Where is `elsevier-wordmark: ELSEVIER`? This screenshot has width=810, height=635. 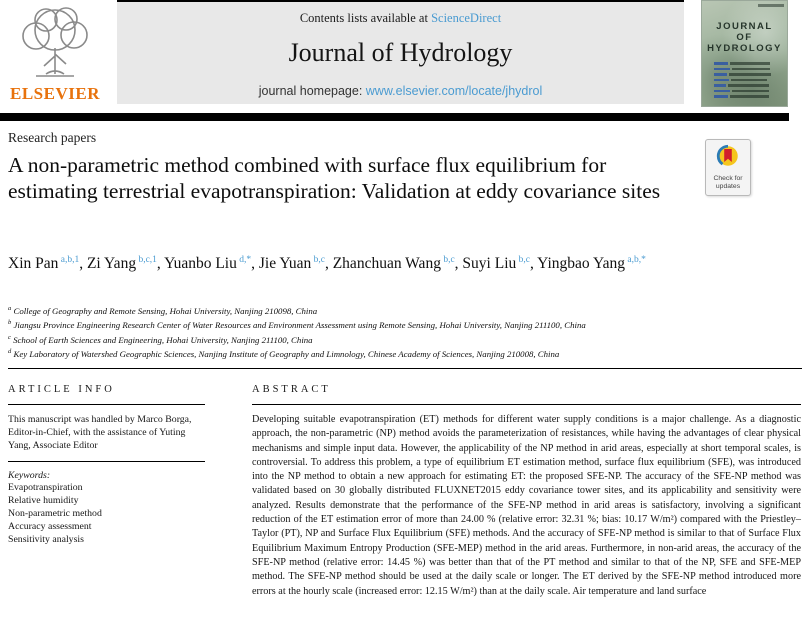 elsevier-wordmark: ELSEVIER is located at coordinates (55, 93).